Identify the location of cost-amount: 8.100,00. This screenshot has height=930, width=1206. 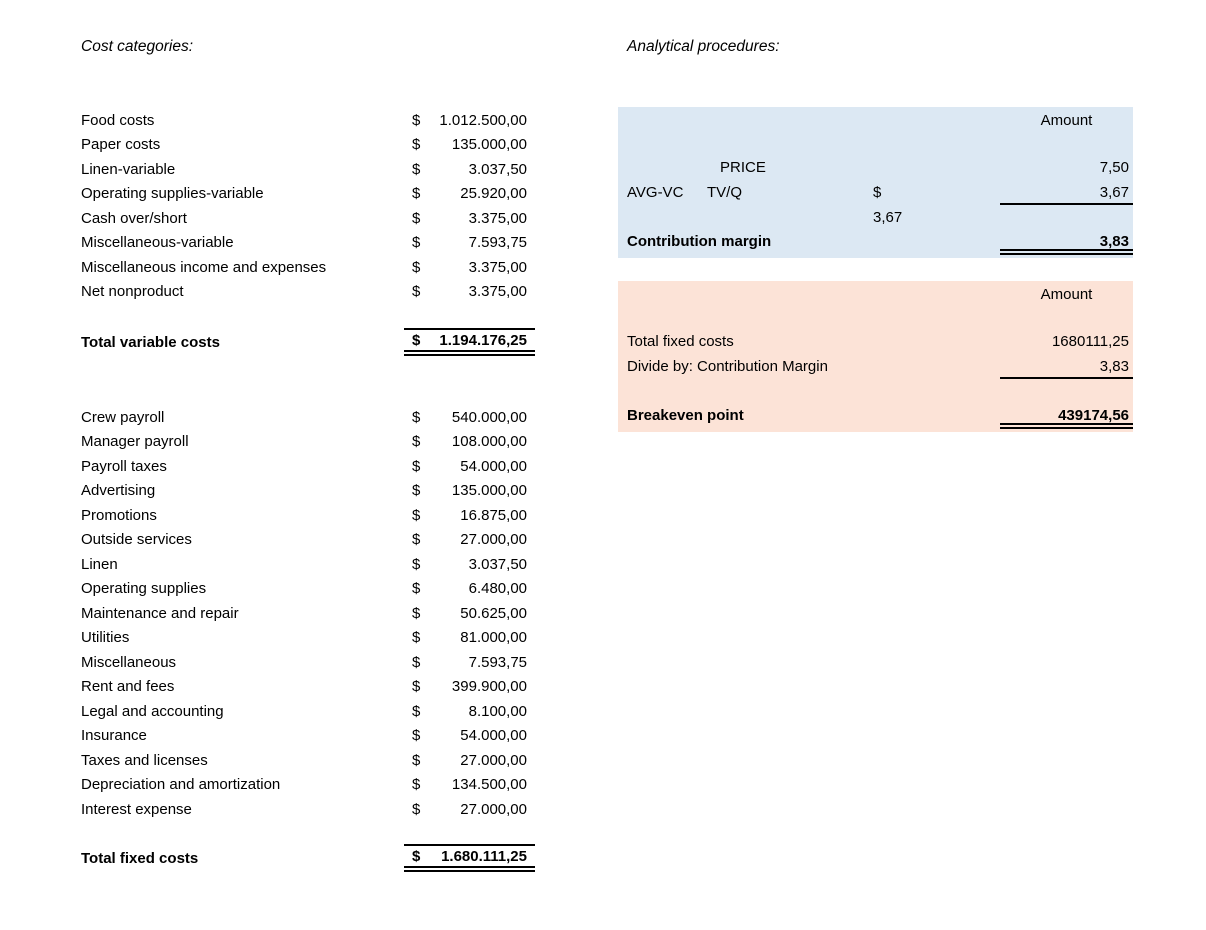
(497, 711).